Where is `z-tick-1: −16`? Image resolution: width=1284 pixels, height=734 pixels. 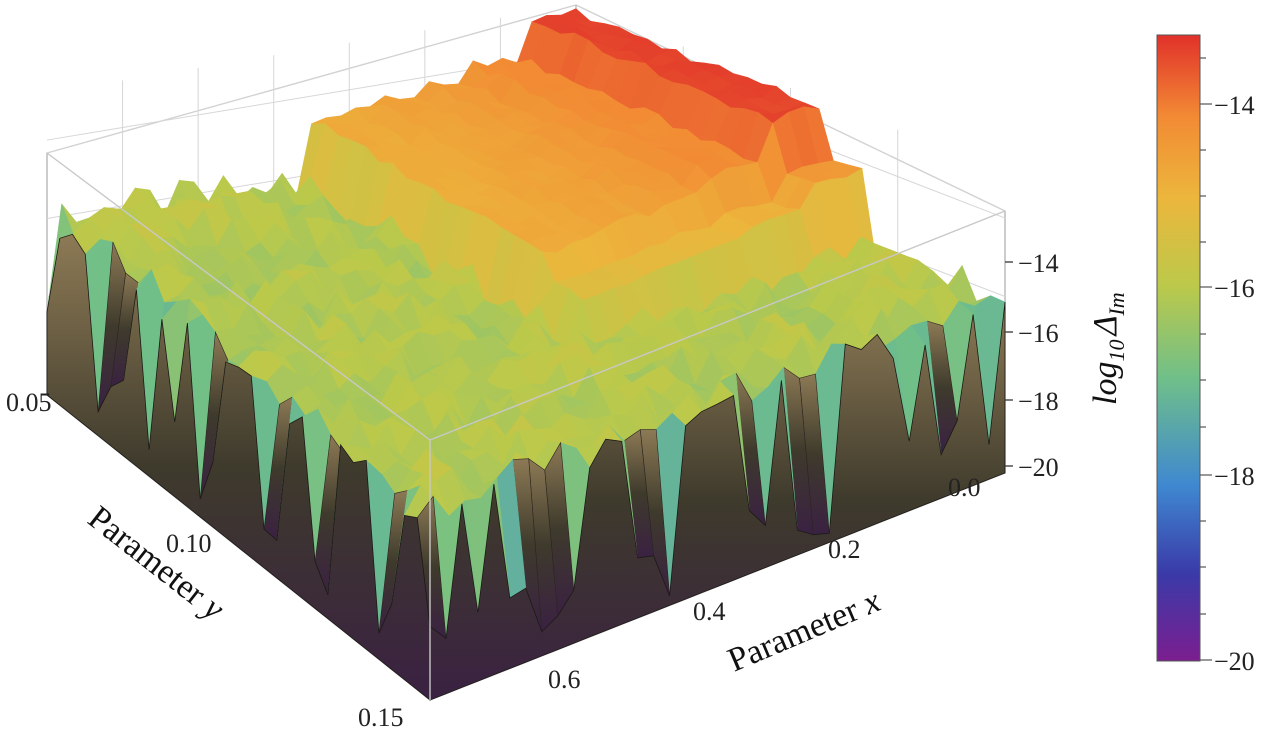
z-tick-1: −16 is located at coordinates (1038, 333).